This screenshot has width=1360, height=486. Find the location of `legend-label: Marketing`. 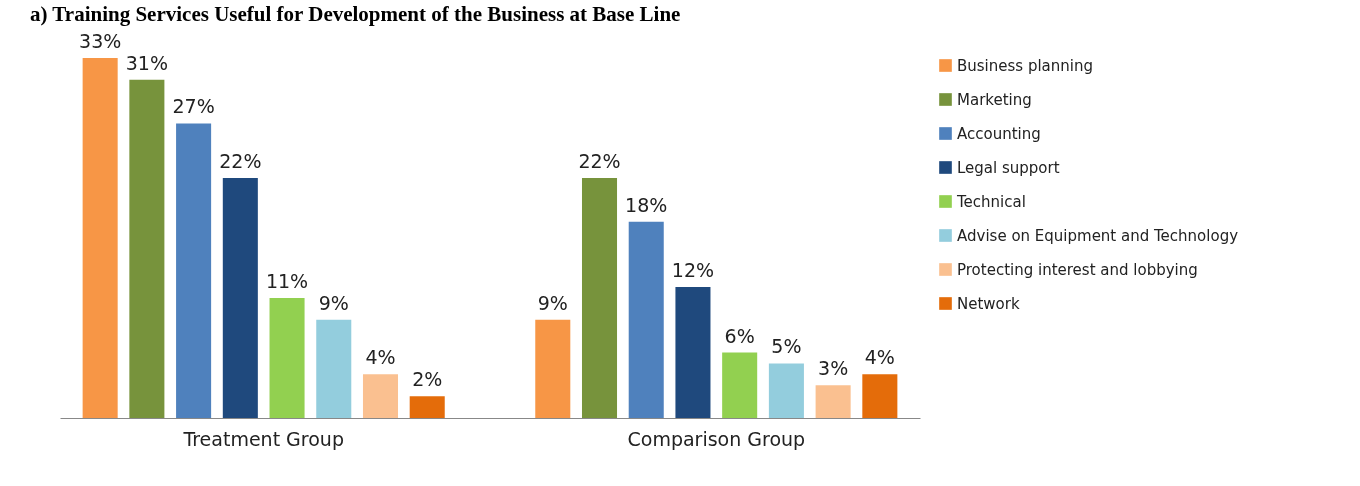

legend-label: Marketing is located at coordinates (994, 99).